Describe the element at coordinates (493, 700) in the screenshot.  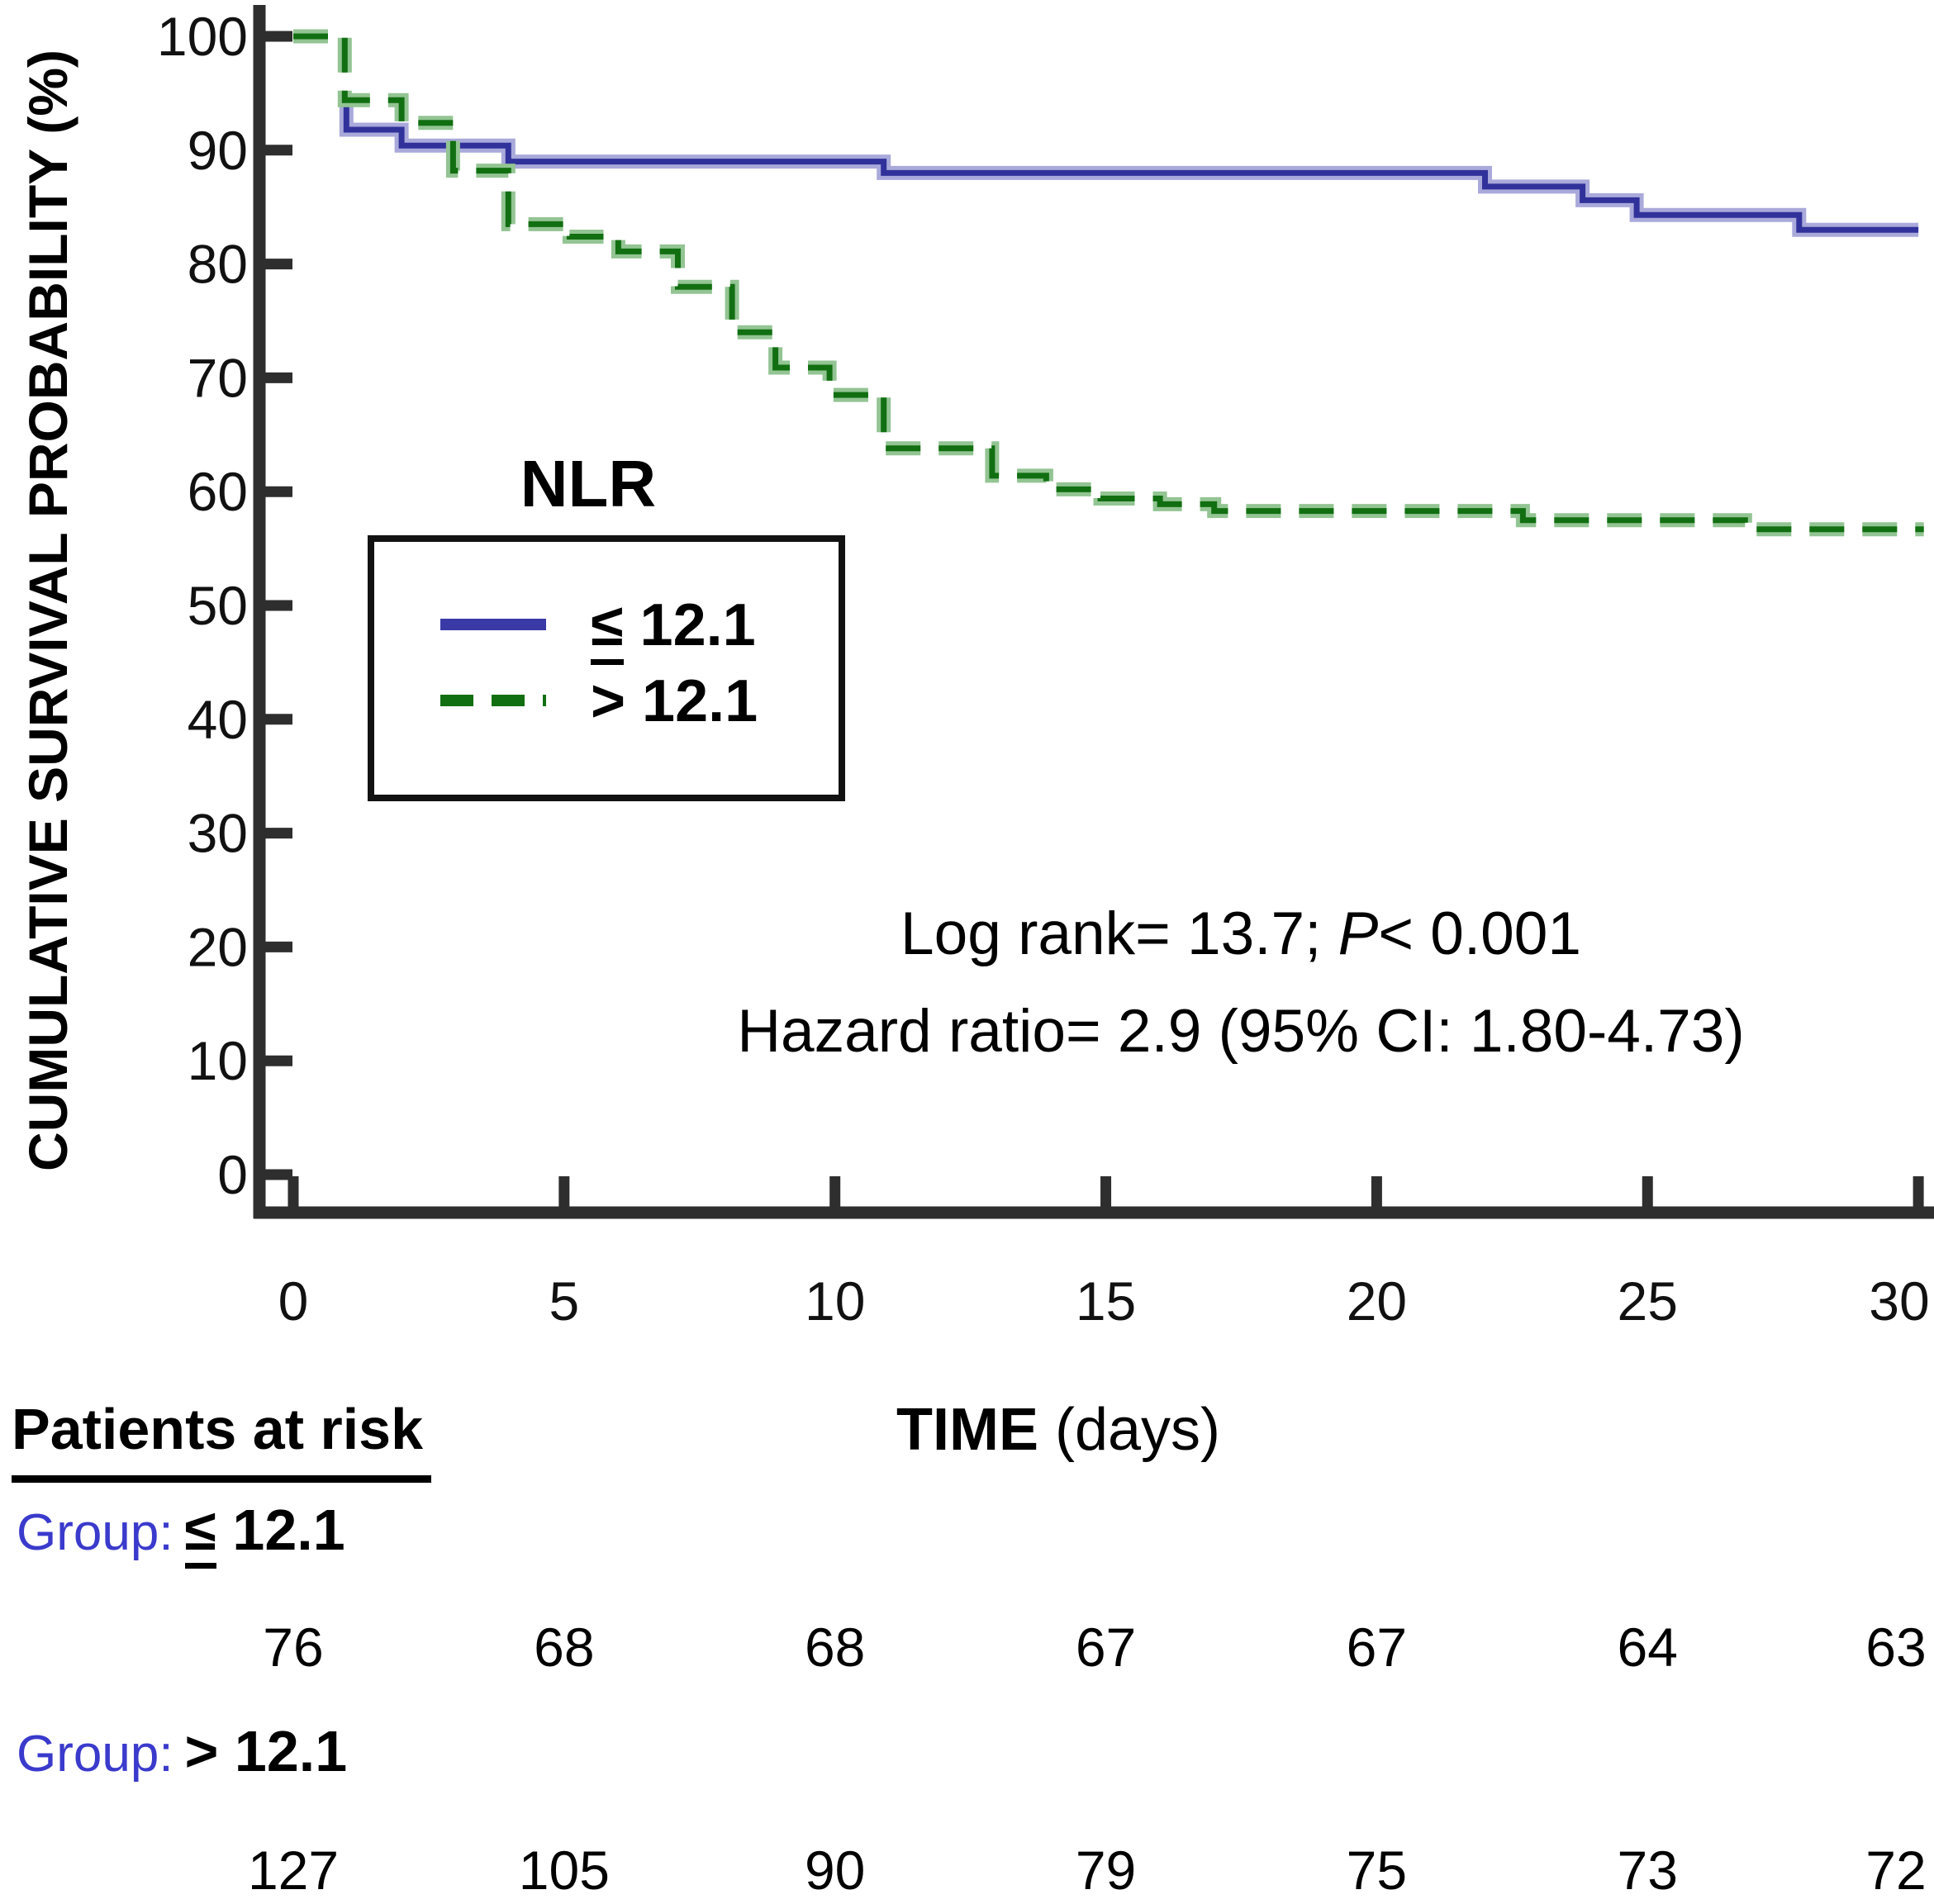
I see `legend-line-dashed-green-icon` at that location.